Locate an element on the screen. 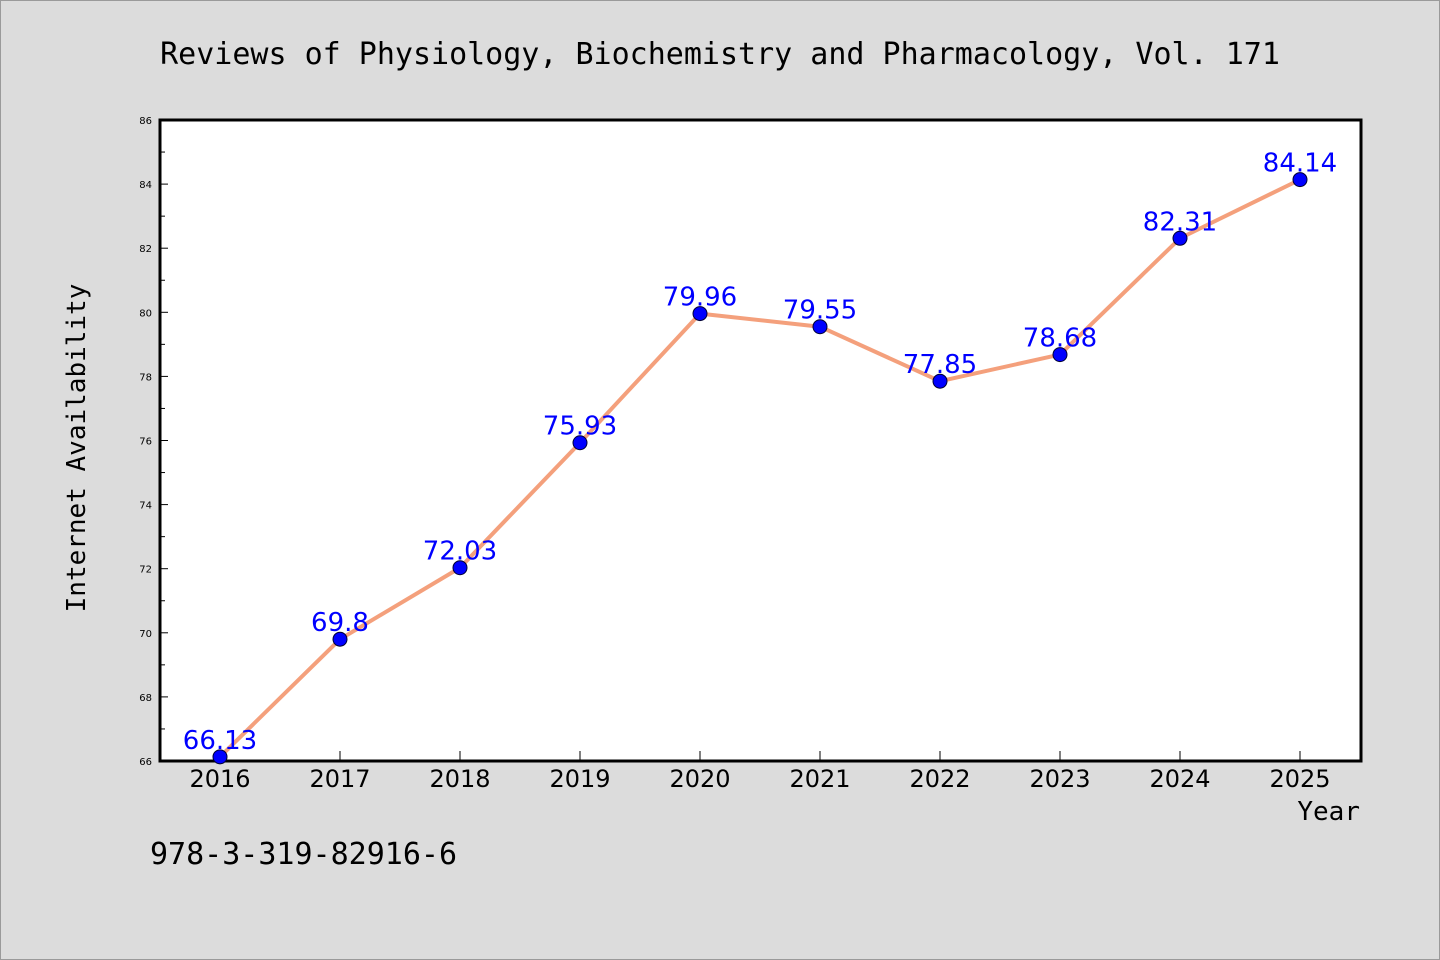 This screenshot has width=1440, height=960. y-tick-label: 80 is located at coordinates (145, 313).